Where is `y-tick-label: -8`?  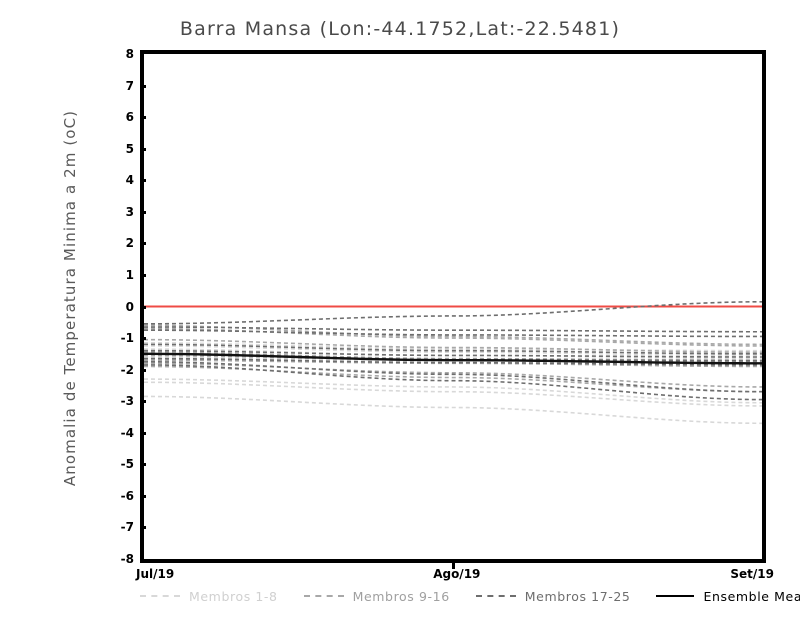
y-tick-label: -8 is located at coordinates (127, 559).